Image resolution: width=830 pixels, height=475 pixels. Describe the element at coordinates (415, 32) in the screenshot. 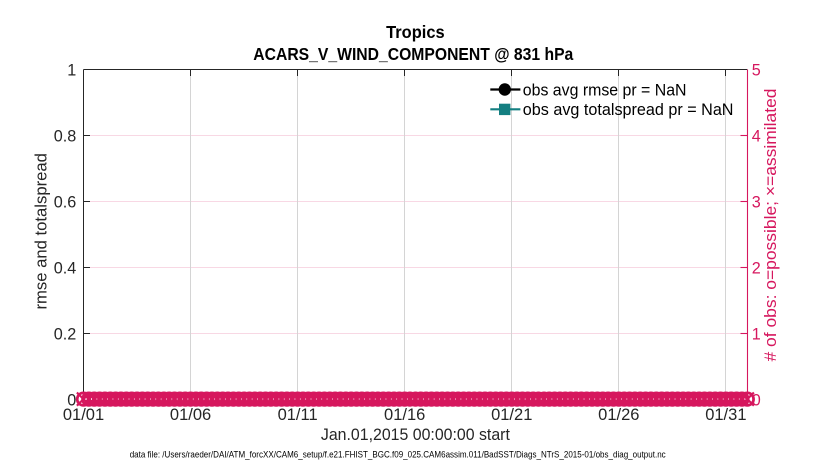

I see `svg-text: Tropics` at that location.